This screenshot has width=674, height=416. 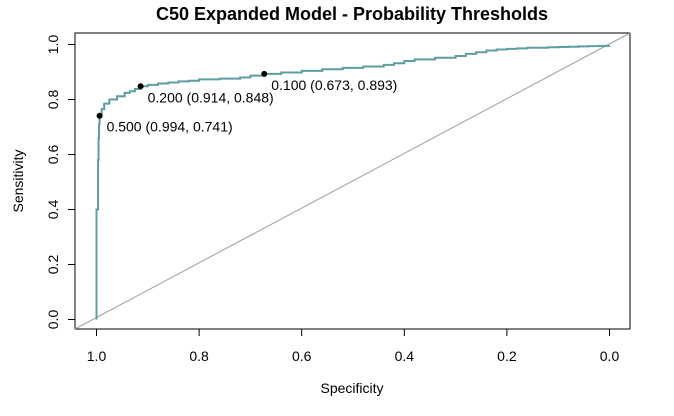 What do you see at coordinates (60, 182) in the screenshot?
I see `y-axis: 0.0 0.2 0.4 0.6 0.8 1.0` at bounding box center [60, 182].